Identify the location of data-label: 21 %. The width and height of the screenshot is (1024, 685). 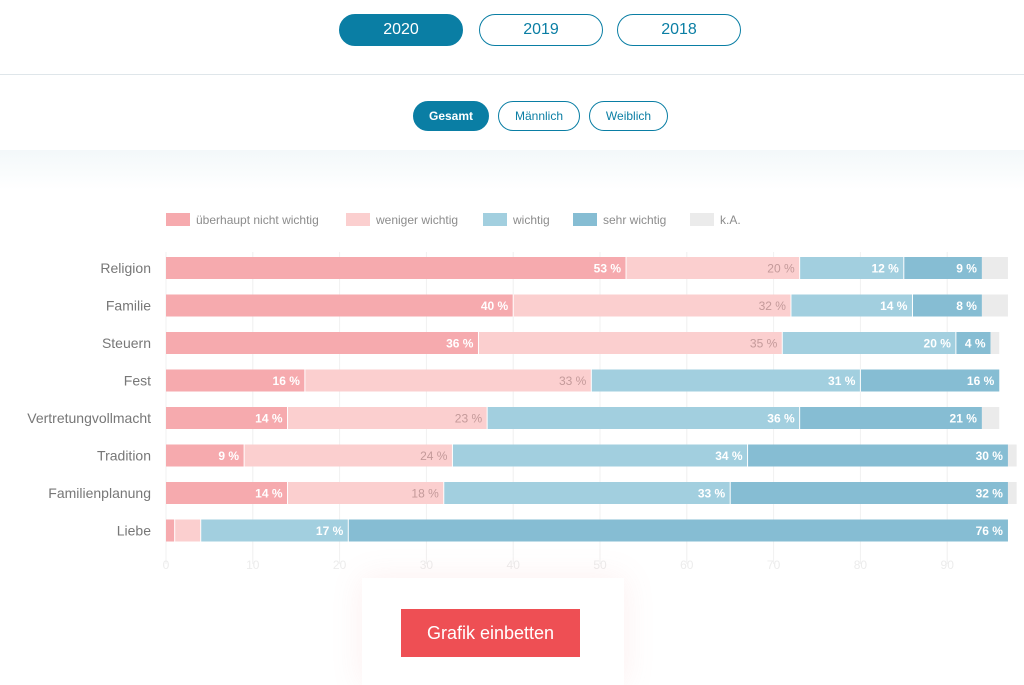
(964, 419).